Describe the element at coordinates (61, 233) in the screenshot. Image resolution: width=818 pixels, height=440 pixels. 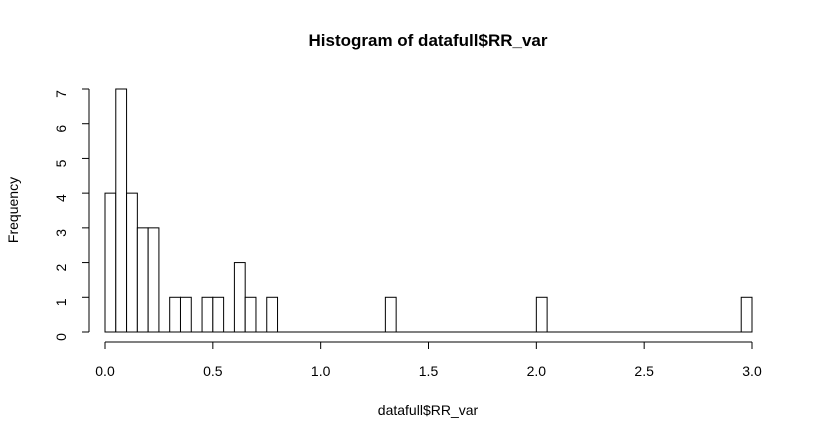
I see `y-tick-label: 3` at that location.